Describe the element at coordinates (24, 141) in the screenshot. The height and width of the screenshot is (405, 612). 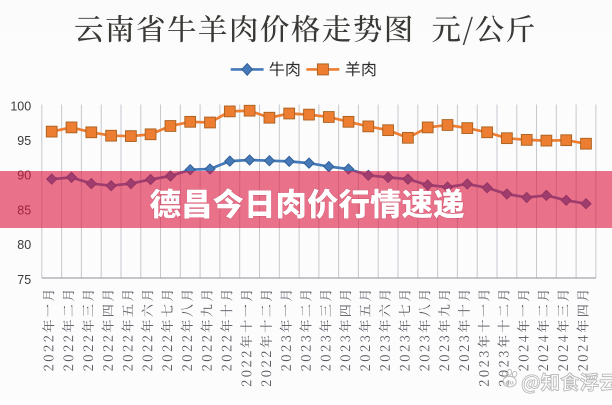
I see `svg-text: 95` at that location.